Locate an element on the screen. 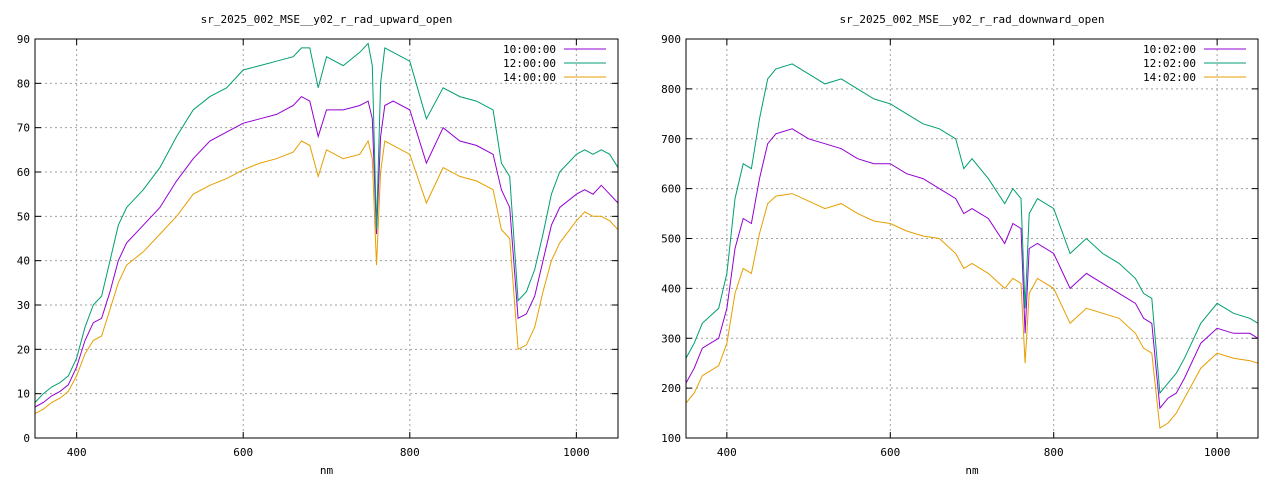 This screenshot has height=480, width=1280. y-tick-label: 300 is located at coordinates (671, 338).